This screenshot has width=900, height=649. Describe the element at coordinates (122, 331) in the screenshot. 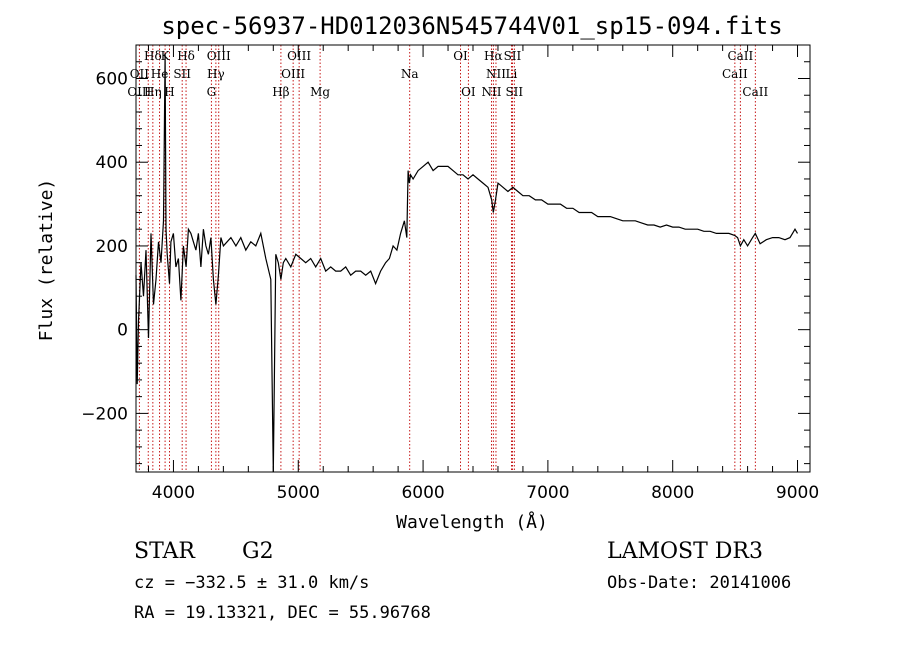

I see `y-tick-label: 0` at that location.